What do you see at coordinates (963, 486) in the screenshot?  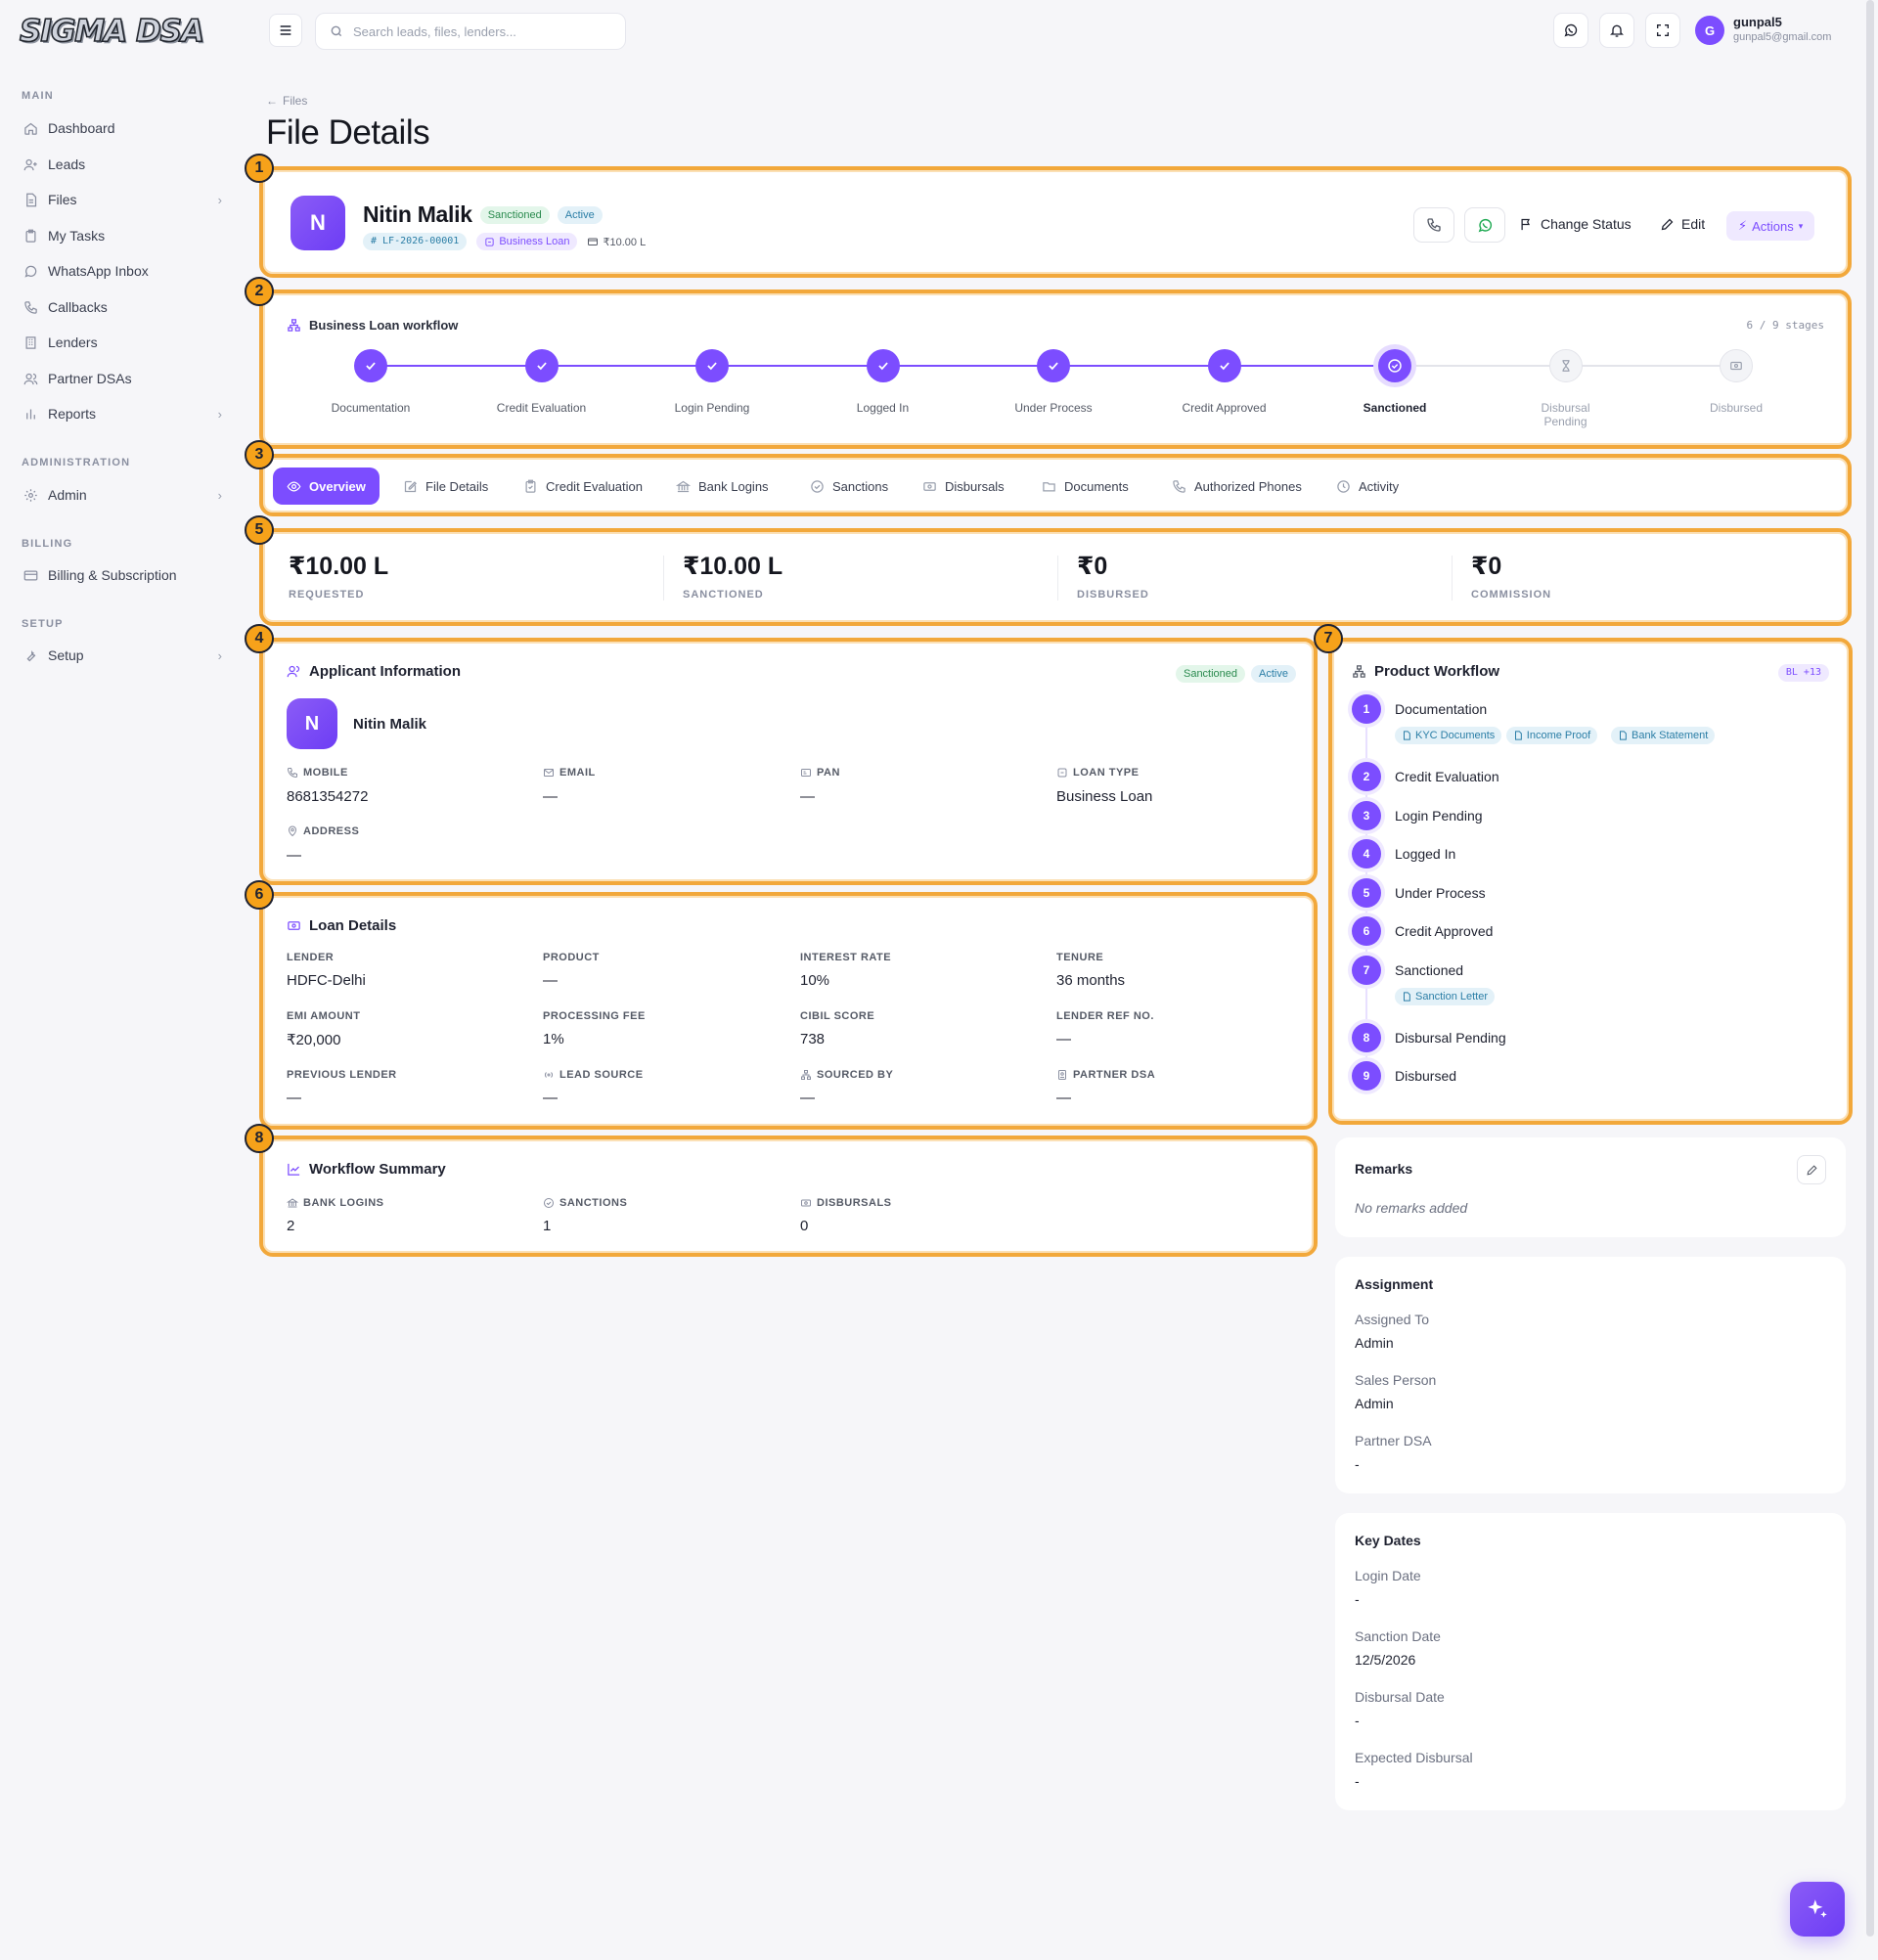 I see `tab-disbursals: Disbursals` at bounding box center [963, 486].